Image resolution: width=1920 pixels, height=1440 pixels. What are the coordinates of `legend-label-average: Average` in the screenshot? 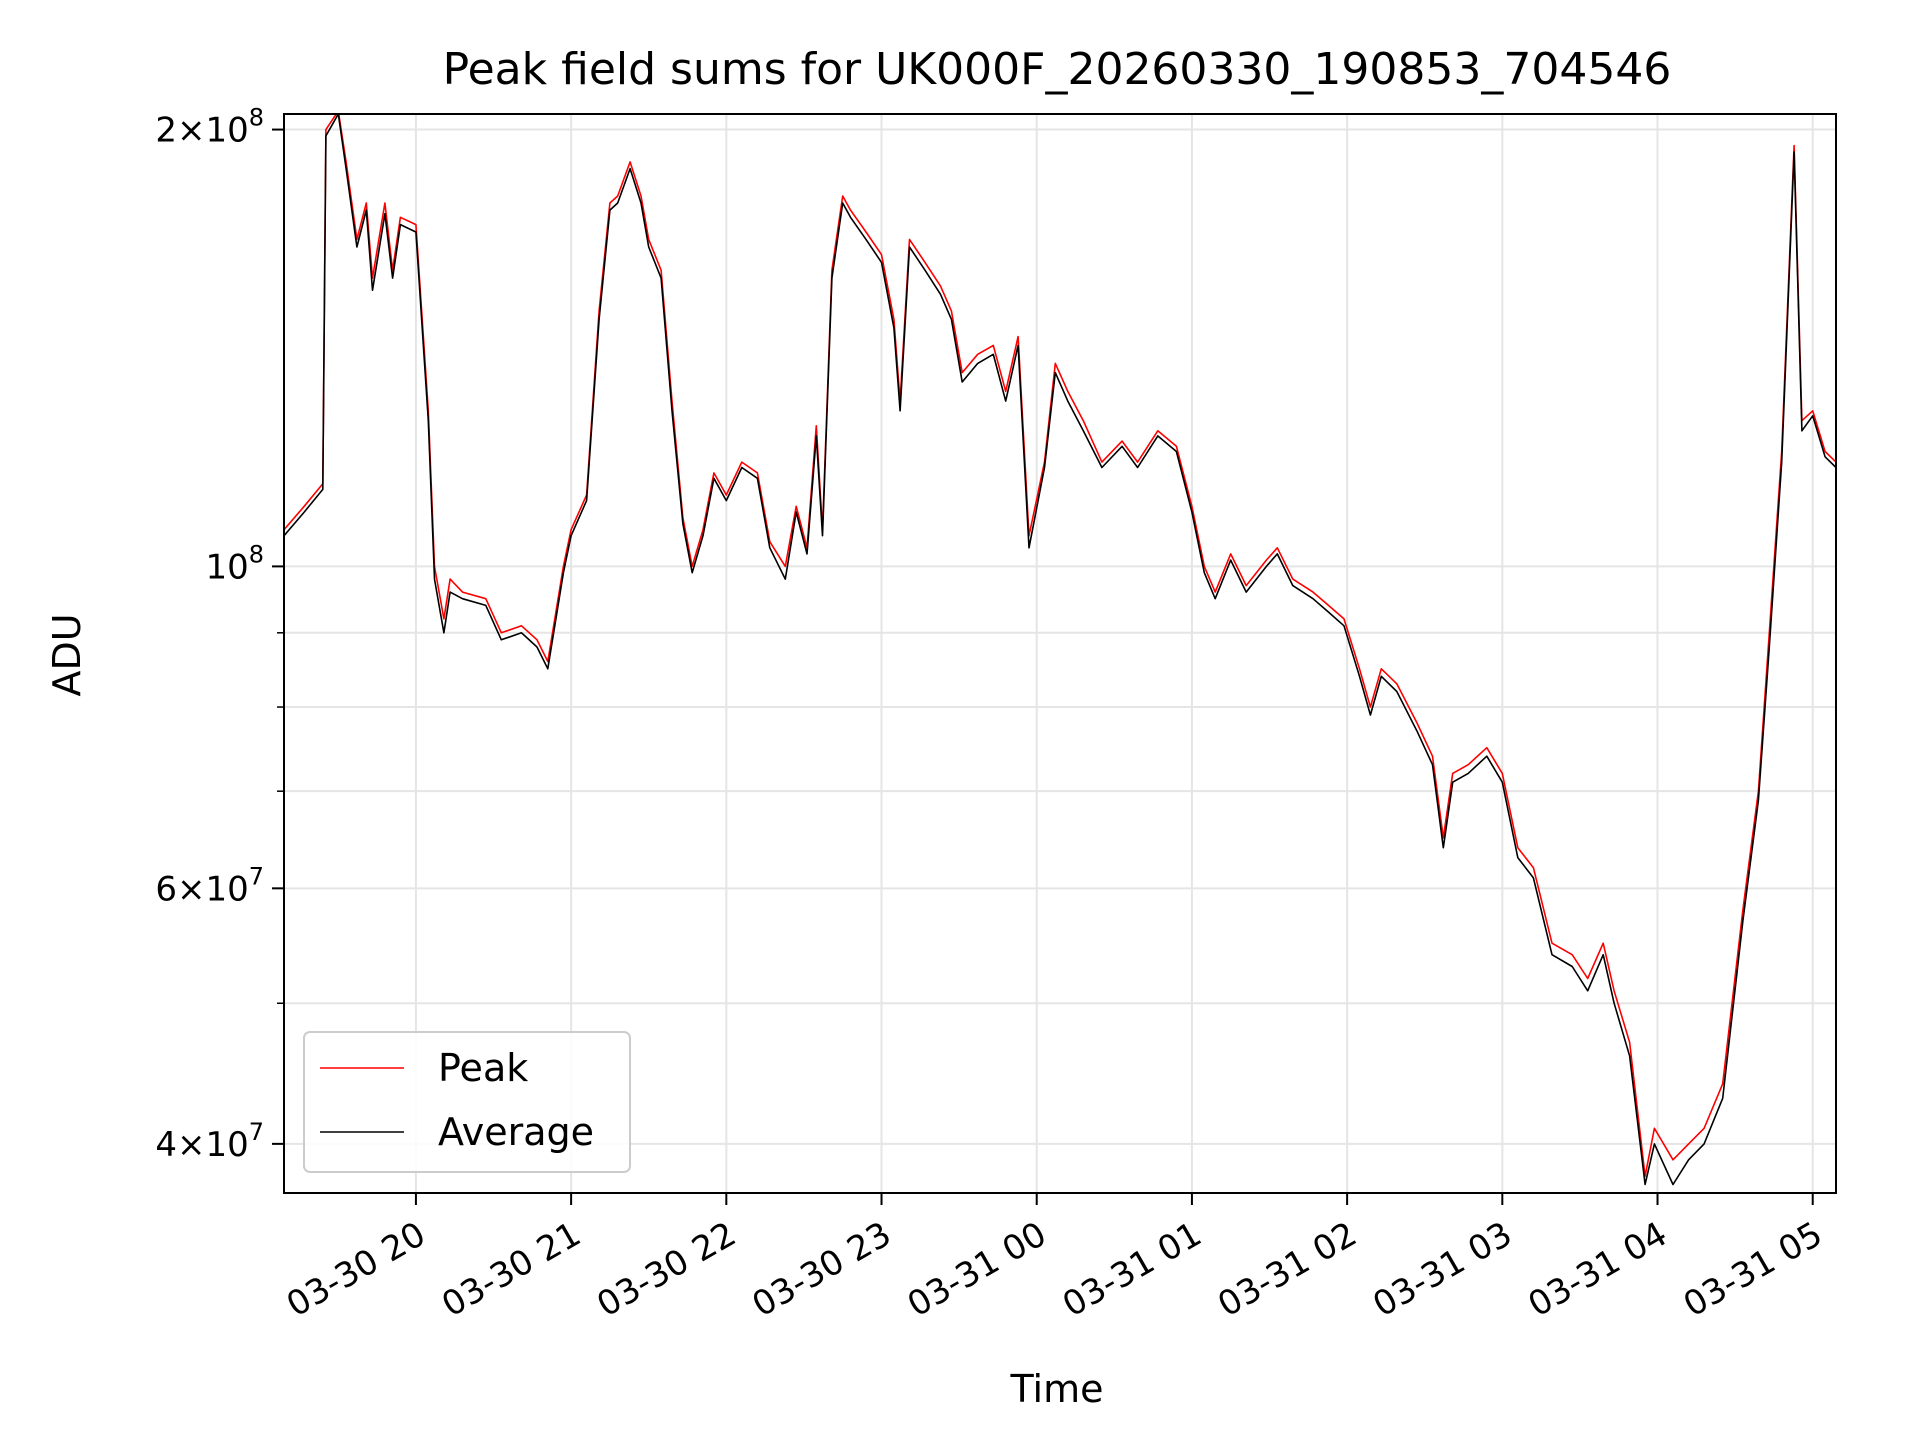 It's located at (516, 1132).